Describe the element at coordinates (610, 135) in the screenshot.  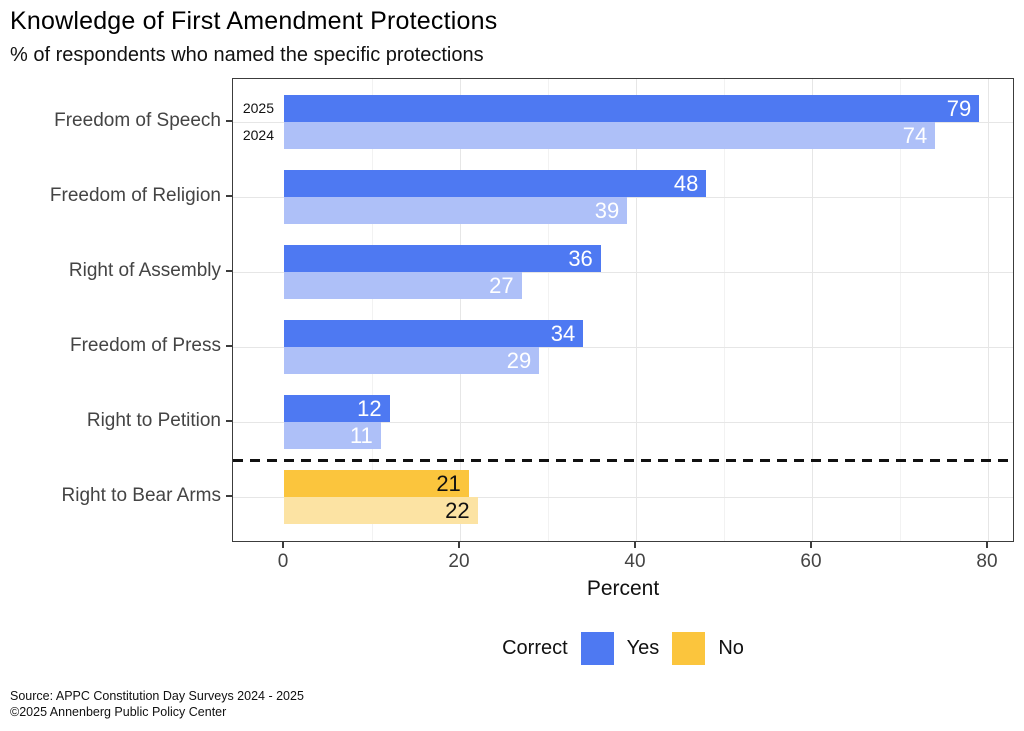
I see `bar-2024-freedom-of-speech: 74` at that location.